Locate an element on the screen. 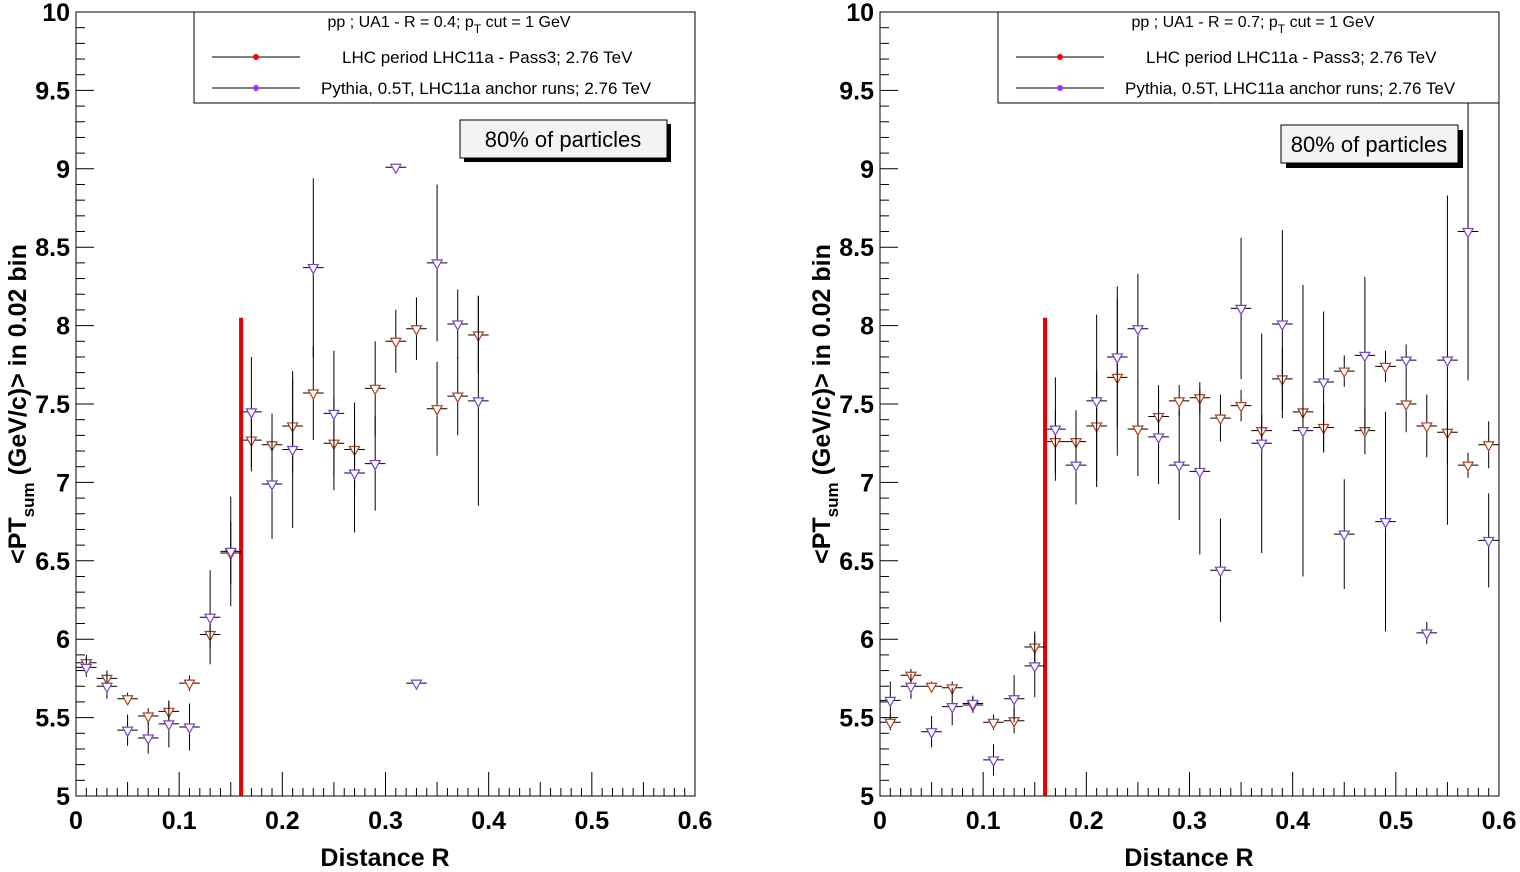  x-tick-label: 0.1 is located at coordinates (179, 821).